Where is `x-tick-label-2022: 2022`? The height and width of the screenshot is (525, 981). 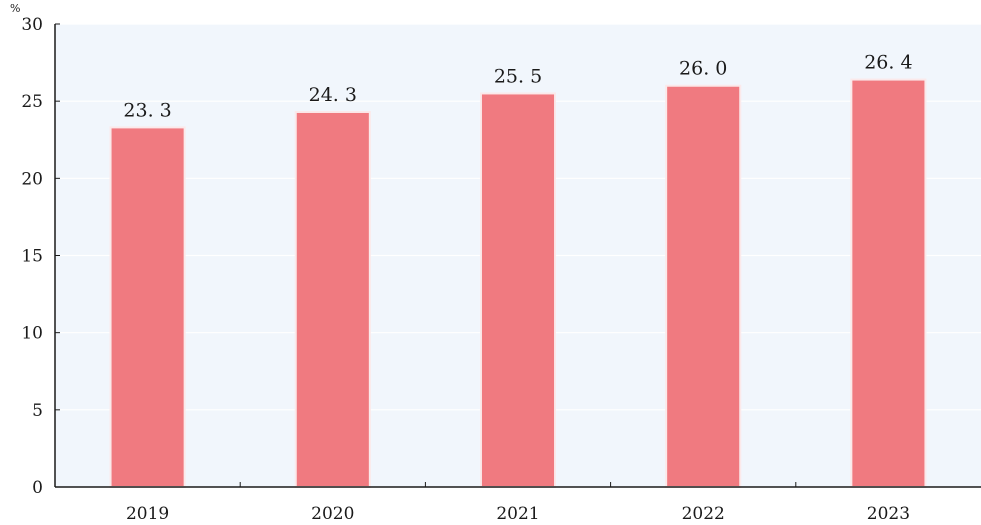
x-tick-label-2022: 2022 is located at coordinates (703, 514).